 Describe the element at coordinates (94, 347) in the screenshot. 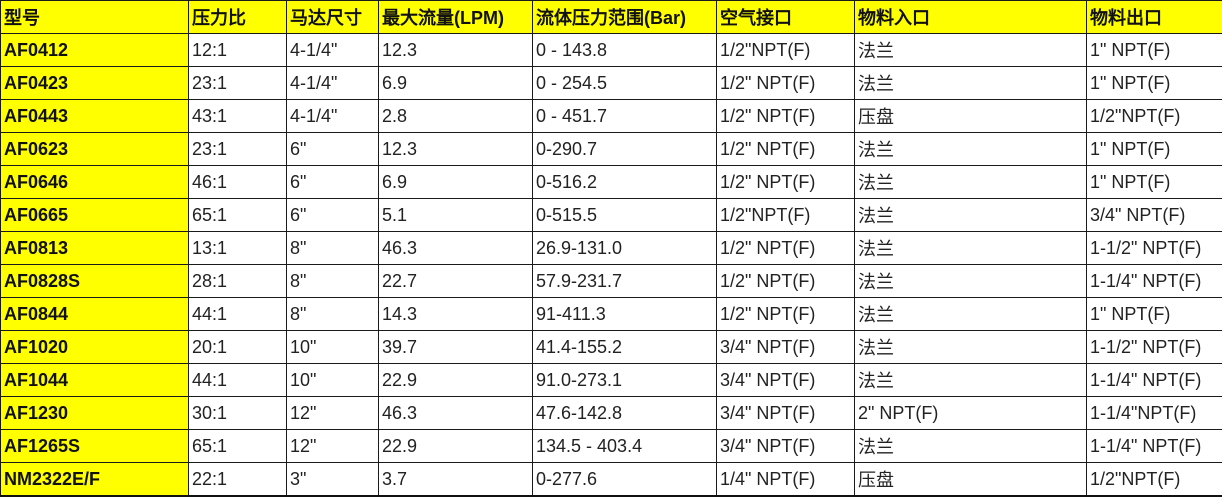

I see `cell-model: AF1020` at that location.